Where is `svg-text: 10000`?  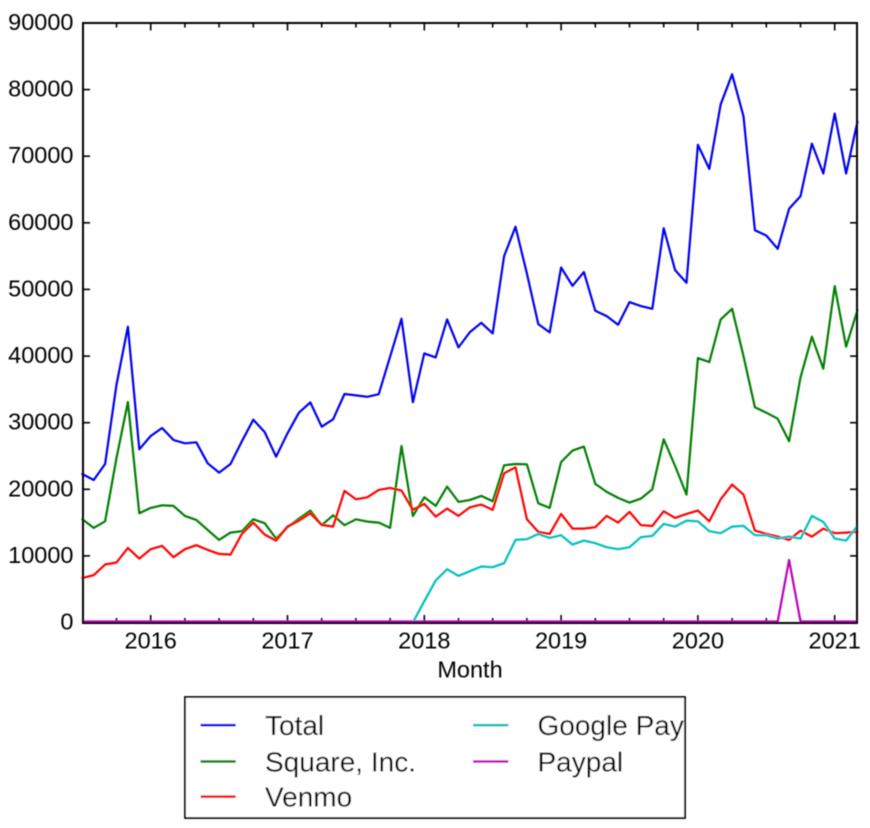
svg-text: 10000 is located at coordinates (40, 555).